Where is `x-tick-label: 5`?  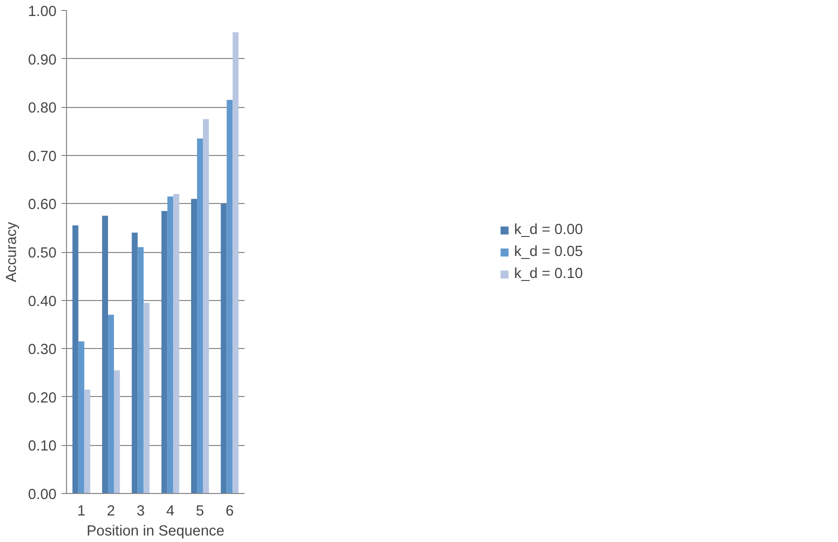 x-tick-label: 5 is located at coordinates (200, 512).